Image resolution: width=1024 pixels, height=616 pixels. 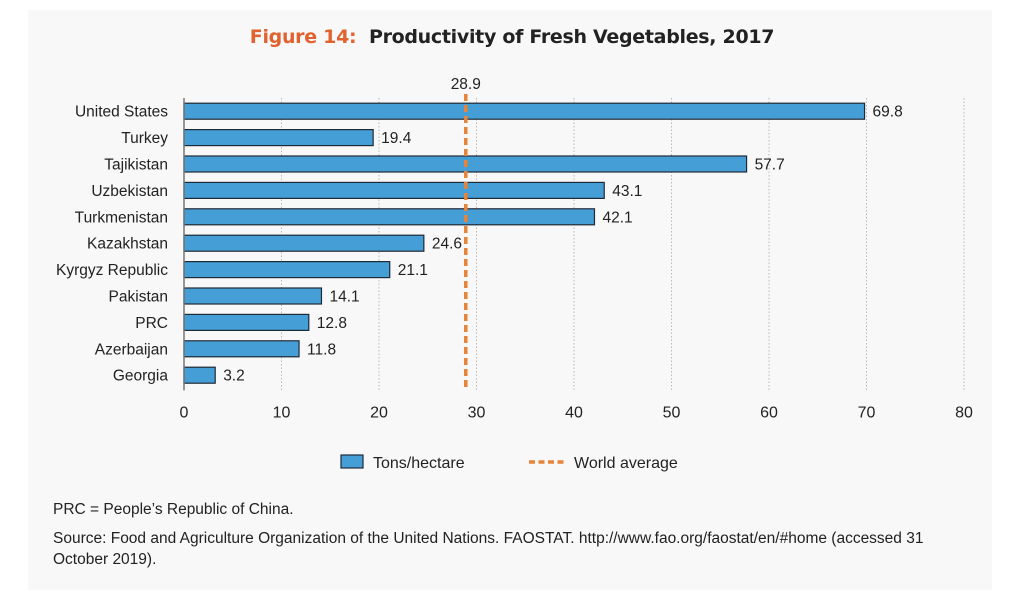 What do you see at coordinates (571, 37) in the screenshot?
I see `figure-title-text: Productivity of Fresh Vegetables, 2017` at bounding box center [571, 37].